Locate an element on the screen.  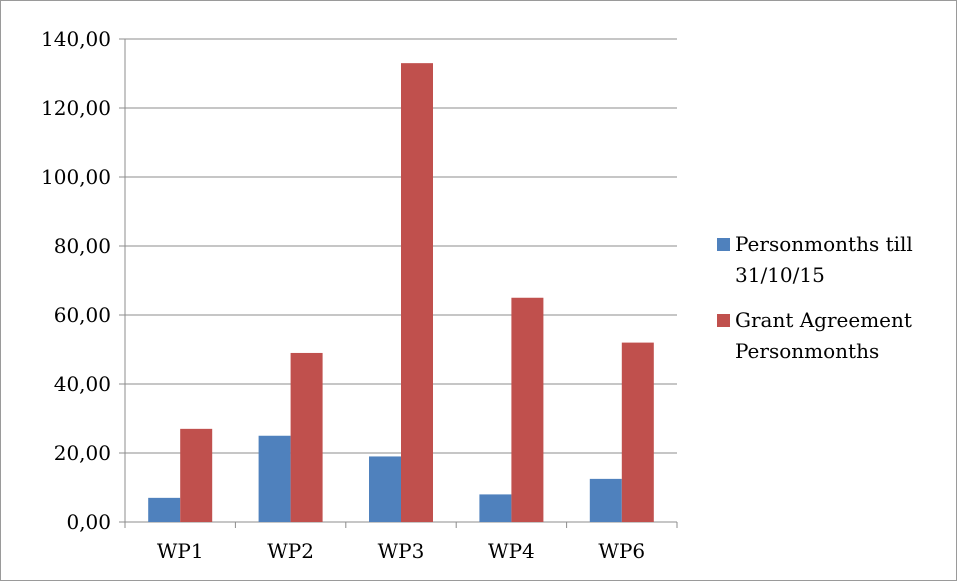
y-tick-label: 80,00 is located at coordinates (82, 246).